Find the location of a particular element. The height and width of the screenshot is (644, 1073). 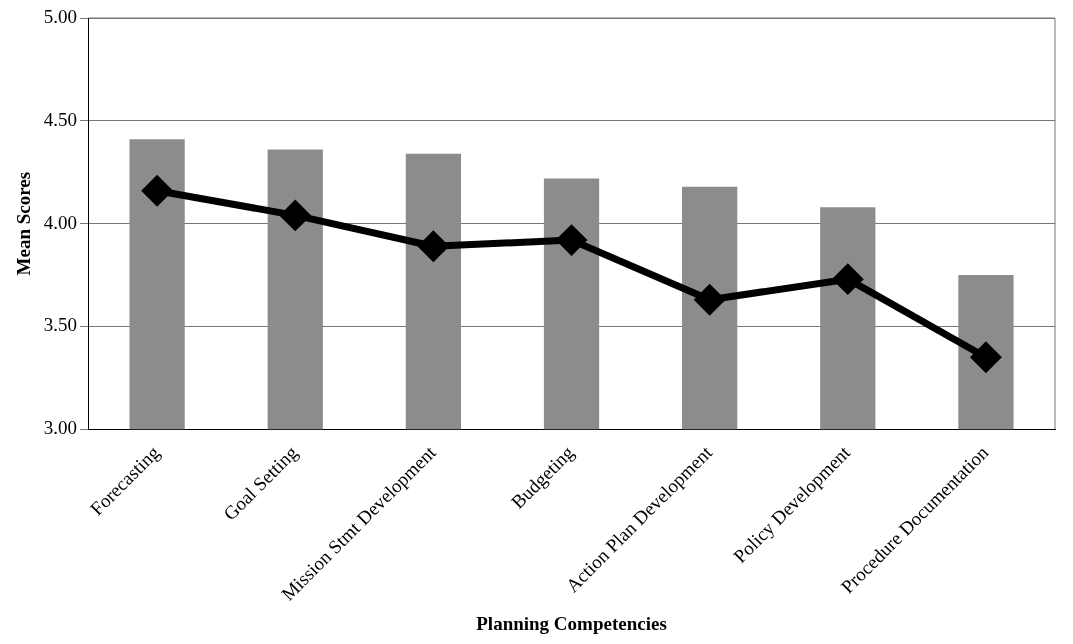

y-tick-label: 3.00 is located at coordinates (60, 428).